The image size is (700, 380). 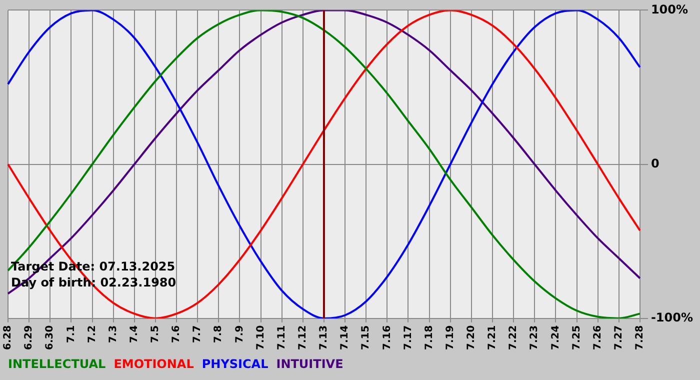 I want to click on x-tick-label: 7.28, so click(x=640, y=337).